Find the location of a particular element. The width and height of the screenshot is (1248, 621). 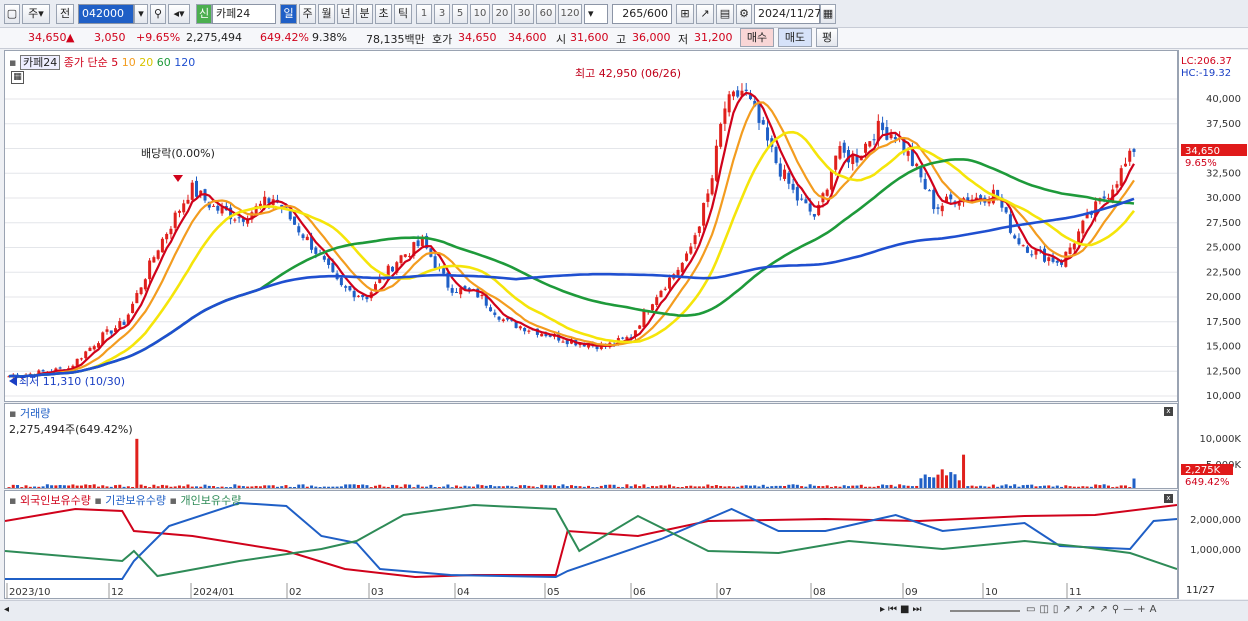

high-price: 36,000 is located at coordinates (651, 37).